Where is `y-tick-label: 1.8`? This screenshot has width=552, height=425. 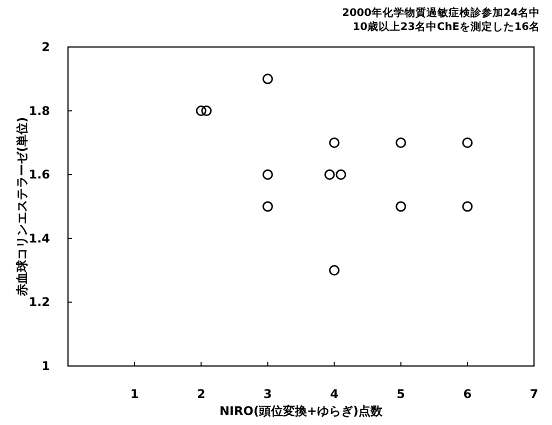
y-tick-label: 1.8 is located at coordinates (39, 111).